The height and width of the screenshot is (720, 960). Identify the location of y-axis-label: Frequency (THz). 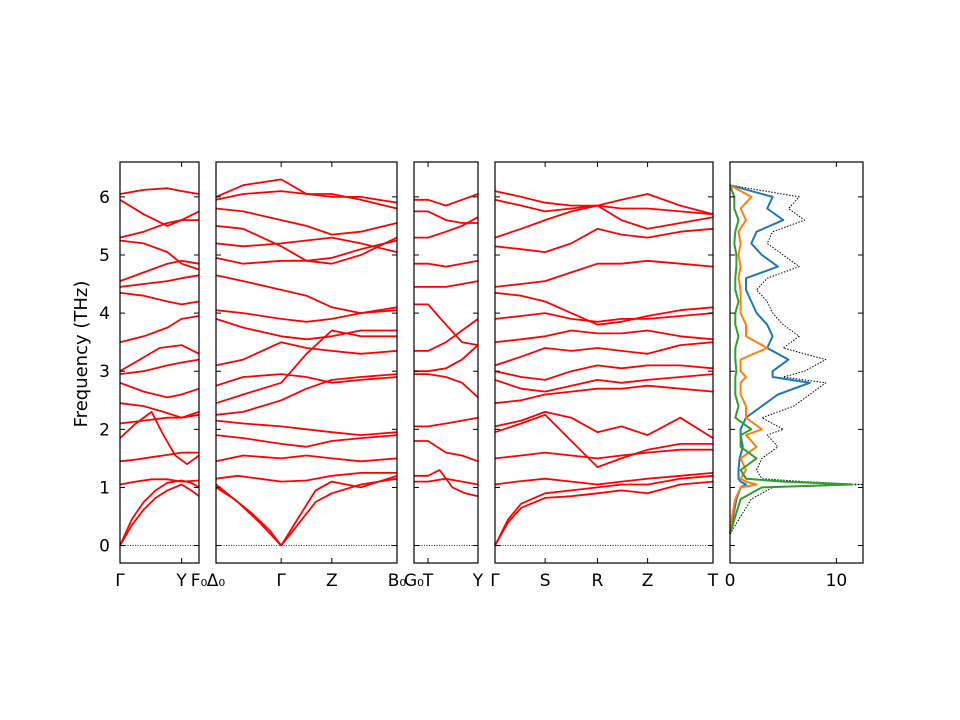
(81, 354).